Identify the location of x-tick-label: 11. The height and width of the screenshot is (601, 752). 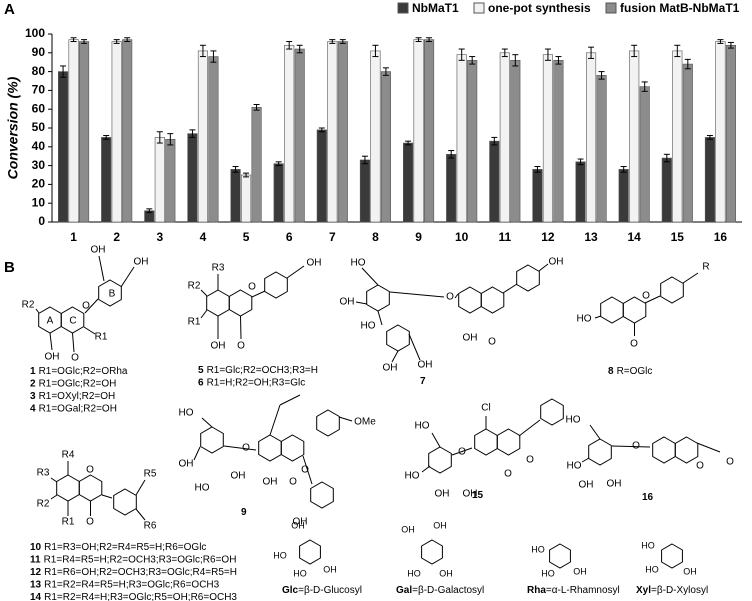
(504, 237).